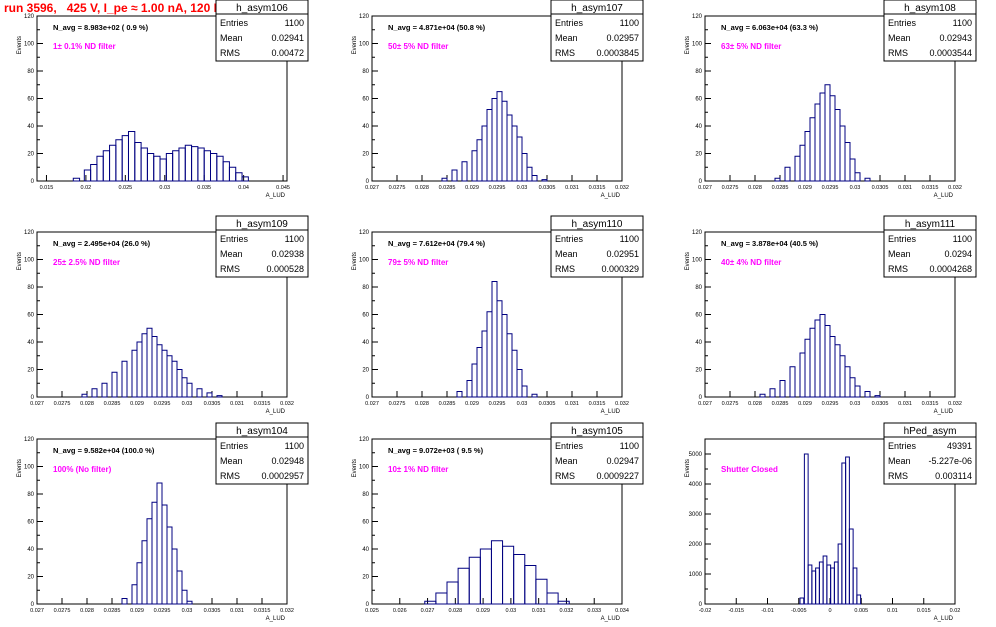 The image size is (996, 627). Describe the element at coordinates (212, 404) in the screenshot. I see `x-tick-label: 0.0305` at that location.